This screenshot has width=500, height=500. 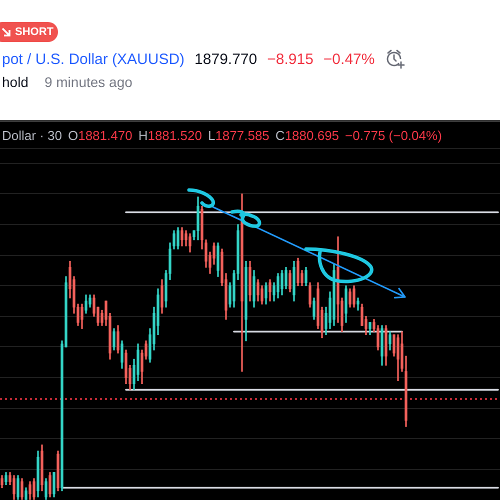 I want to click on text: −0.47%, so click(x=349, y=59).